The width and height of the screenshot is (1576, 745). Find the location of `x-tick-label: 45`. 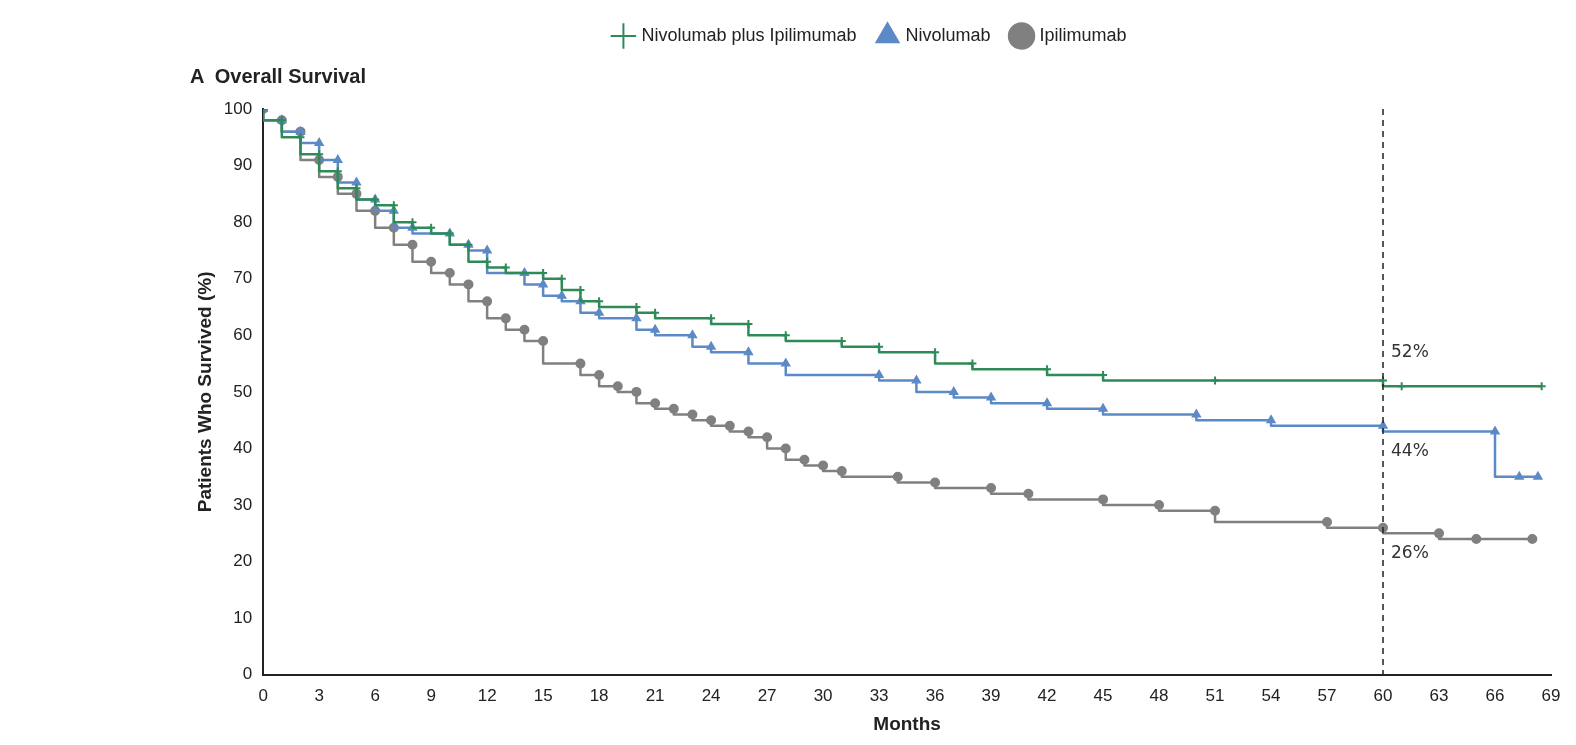

x-tick-label: 45 is located at coordinates (1103, 695).